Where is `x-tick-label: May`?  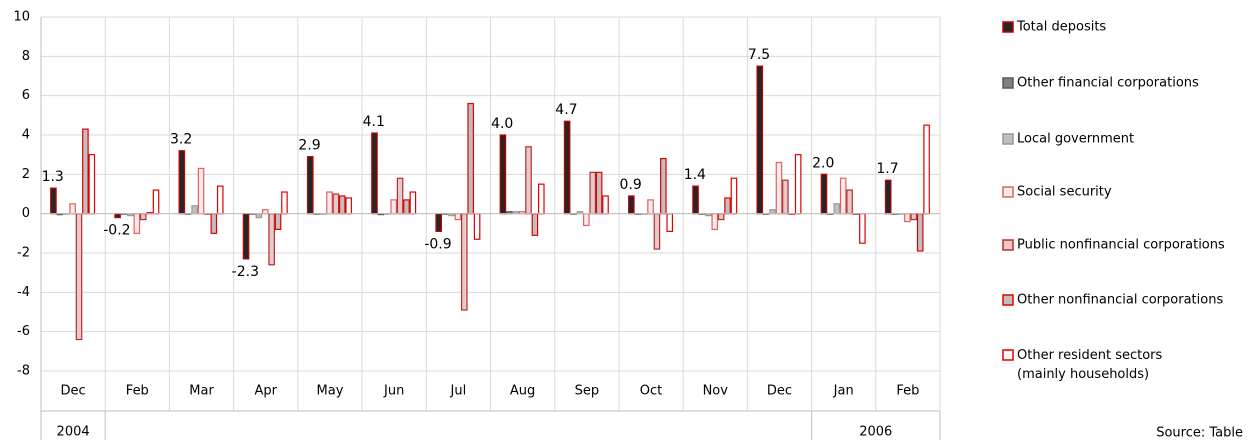 x-tick-label: May is located at coordinates (330, 391).